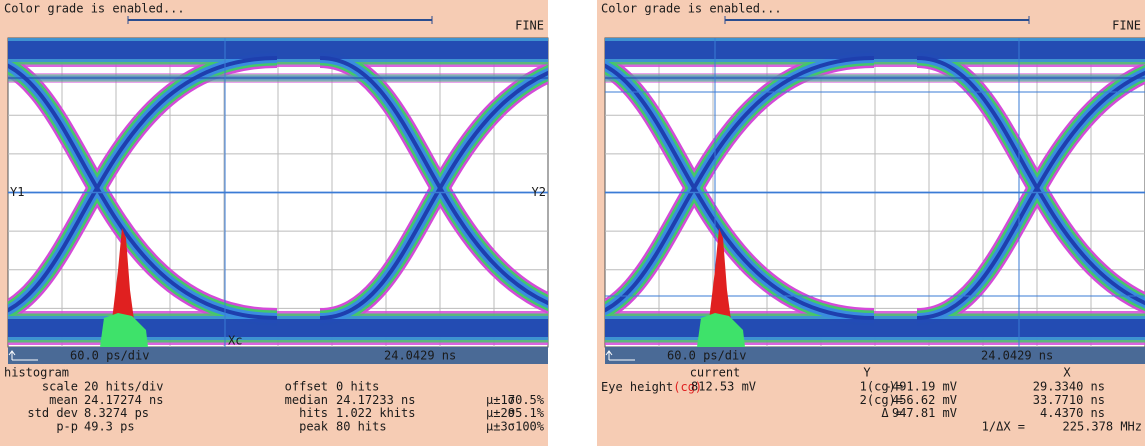 Image resolution: width=1145 pixels, height=446 pixels. What do you see at coordinates (1102, 427) in the screenshot?
I see `freq-value: 225.378 MHz` at bounding box center [1102, 427].